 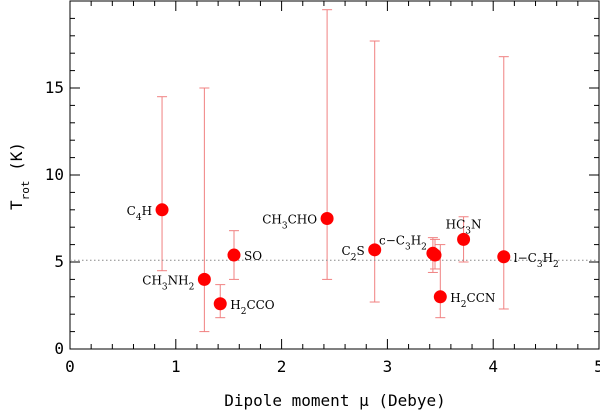 I want to click on y-tick-label: 15, so click(x=54, y=87).